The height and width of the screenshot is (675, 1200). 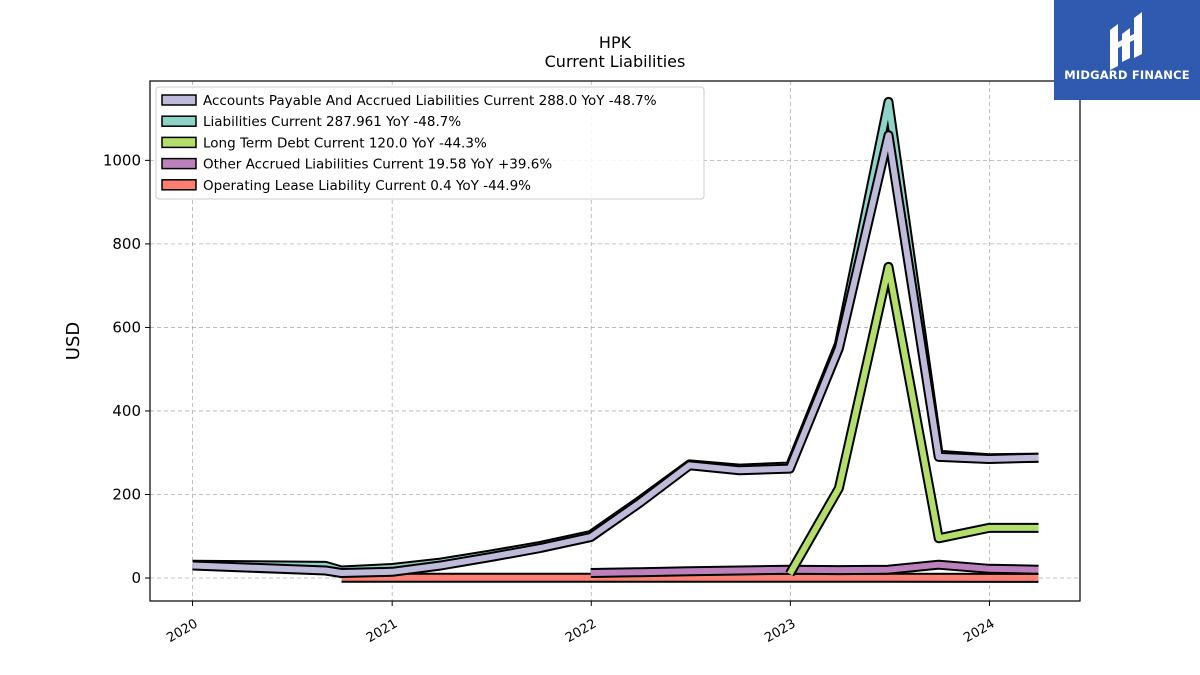 What do you see at coordinates (780, 631) in the screenshot?
I see `x-tick-label: 2023` at bounding box center [780, 631].